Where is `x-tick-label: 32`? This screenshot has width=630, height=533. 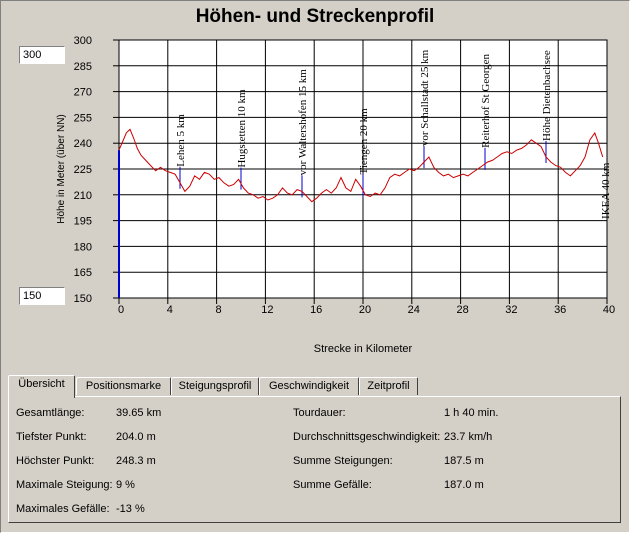
x-tick-label: 32 is located at coordinates (511, 310).